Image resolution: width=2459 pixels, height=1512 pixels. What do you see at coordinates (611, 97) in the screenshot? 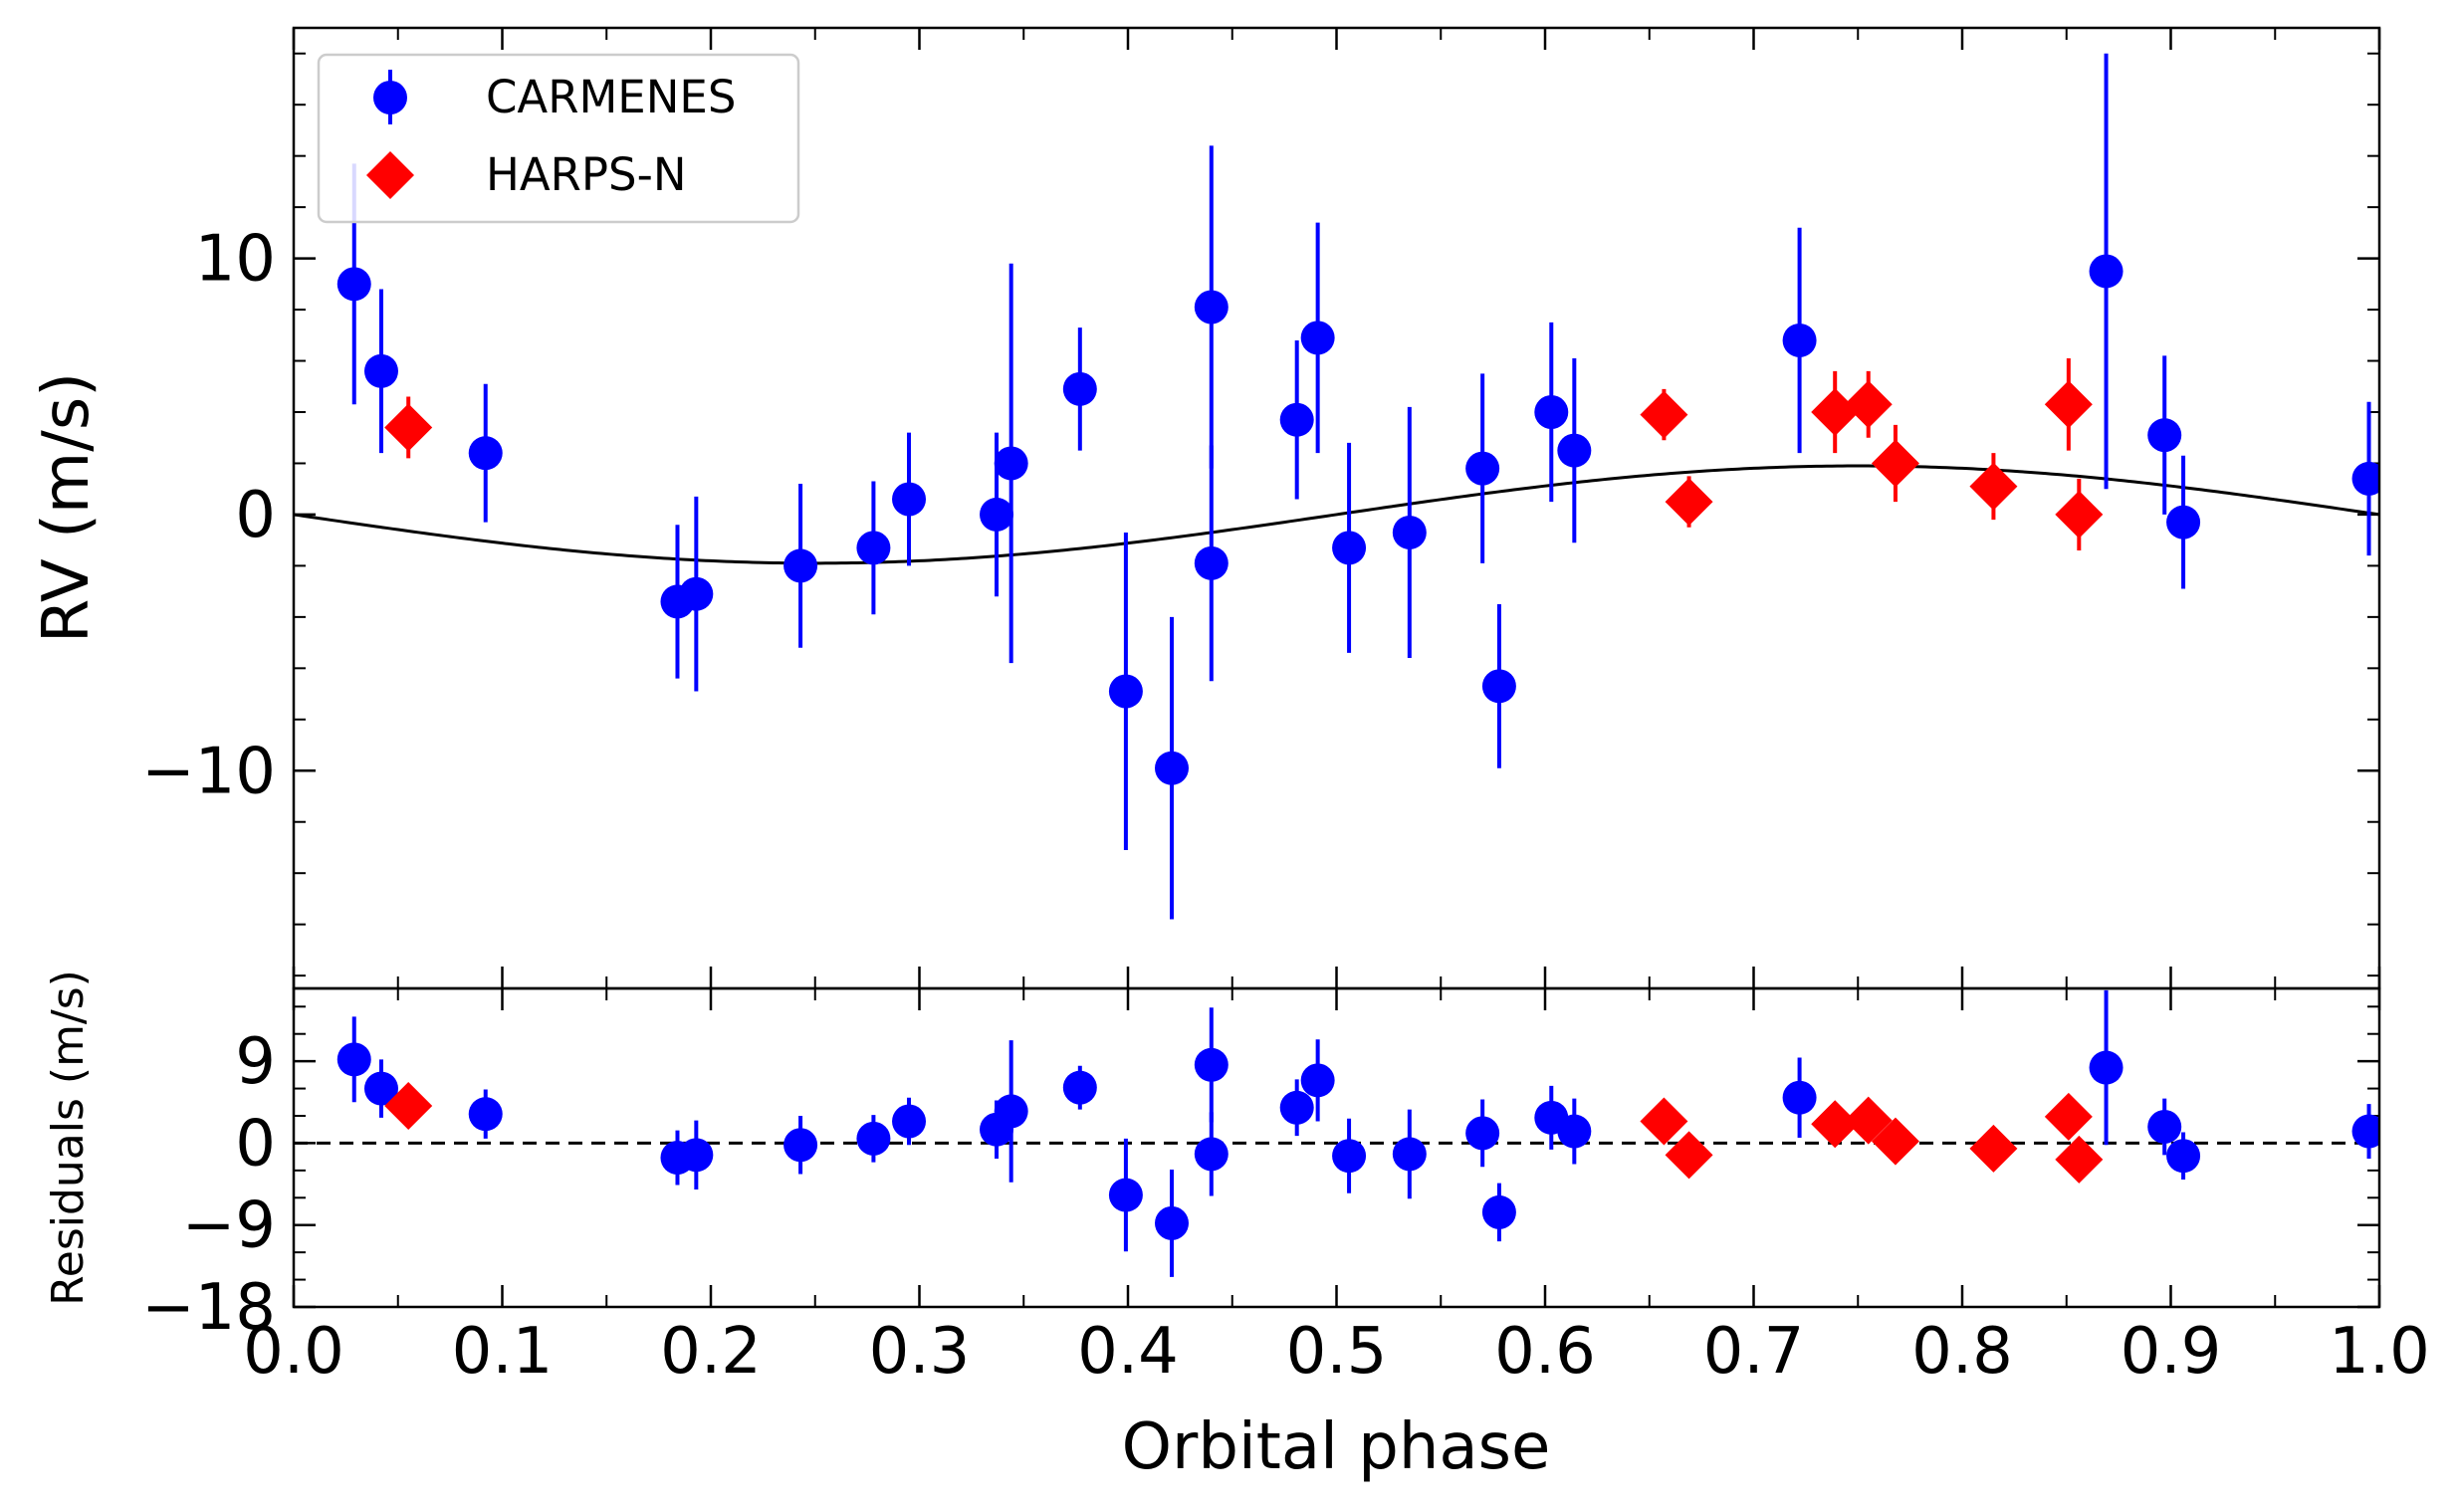
I see `legend-carmenes-label: CARMENES` at bounding box center [611, 97].